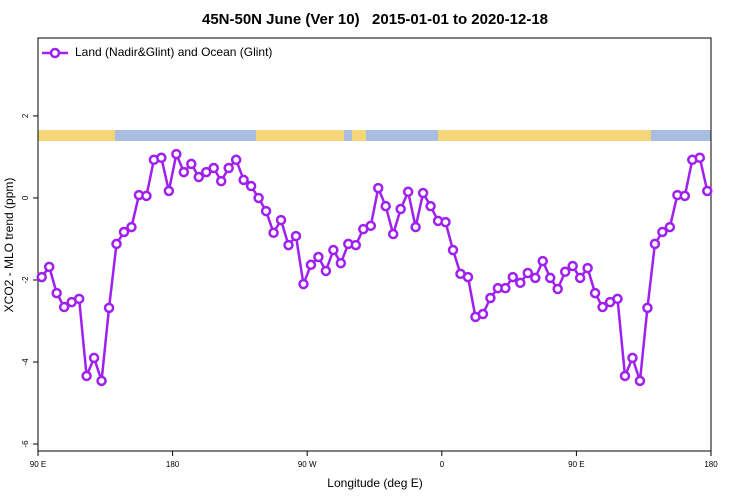 This screenshot has width=750, height=500. I want to click on y-tick-label: -4, so click(25, 362).